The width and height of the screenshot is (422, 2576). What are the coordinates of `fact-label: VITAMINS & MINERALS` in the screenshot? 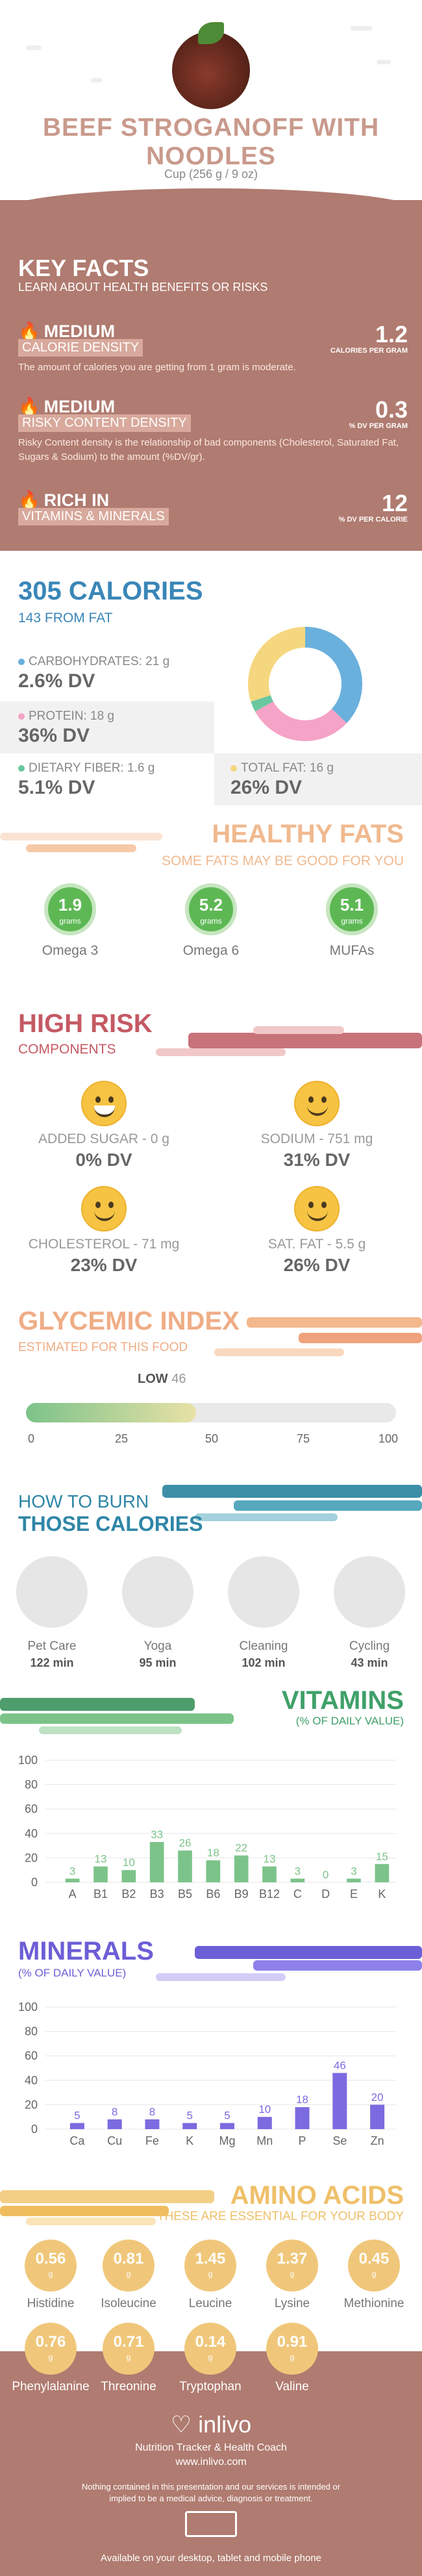 It's located at (93, 516).